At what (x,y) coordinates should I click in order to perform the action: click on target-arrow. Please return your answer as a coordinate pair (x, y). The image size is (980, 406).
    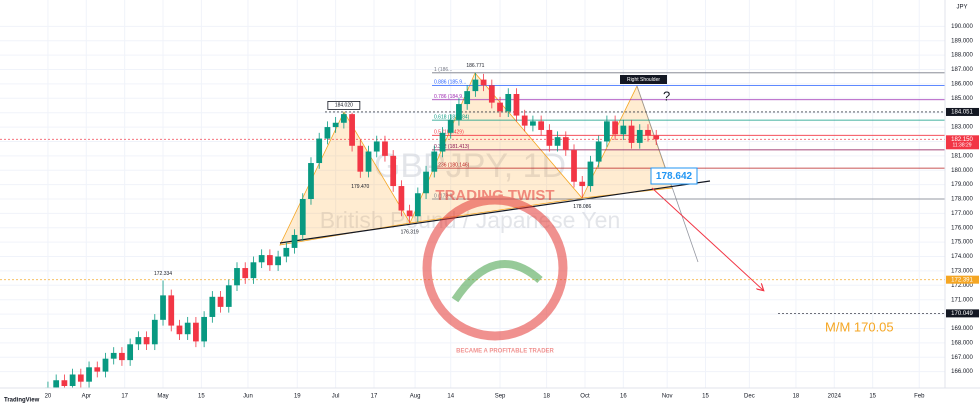
    Looking at the image, I should click on (707, 238).